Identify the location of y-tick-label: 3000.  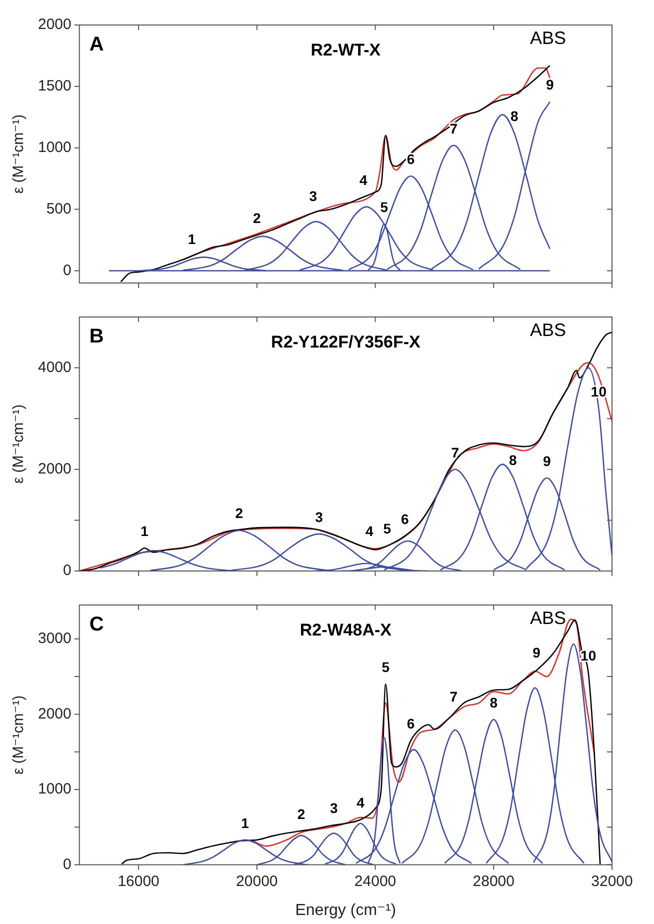
(55, 639).